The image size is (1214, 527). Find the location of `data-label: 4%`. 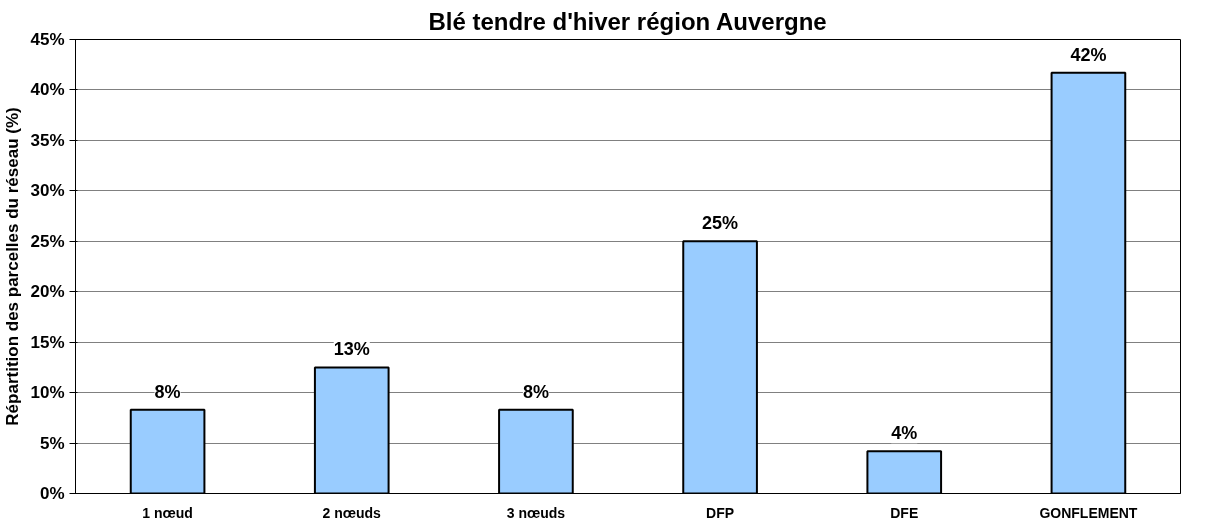

data-label: 4% is located at coordinates (904, 433).